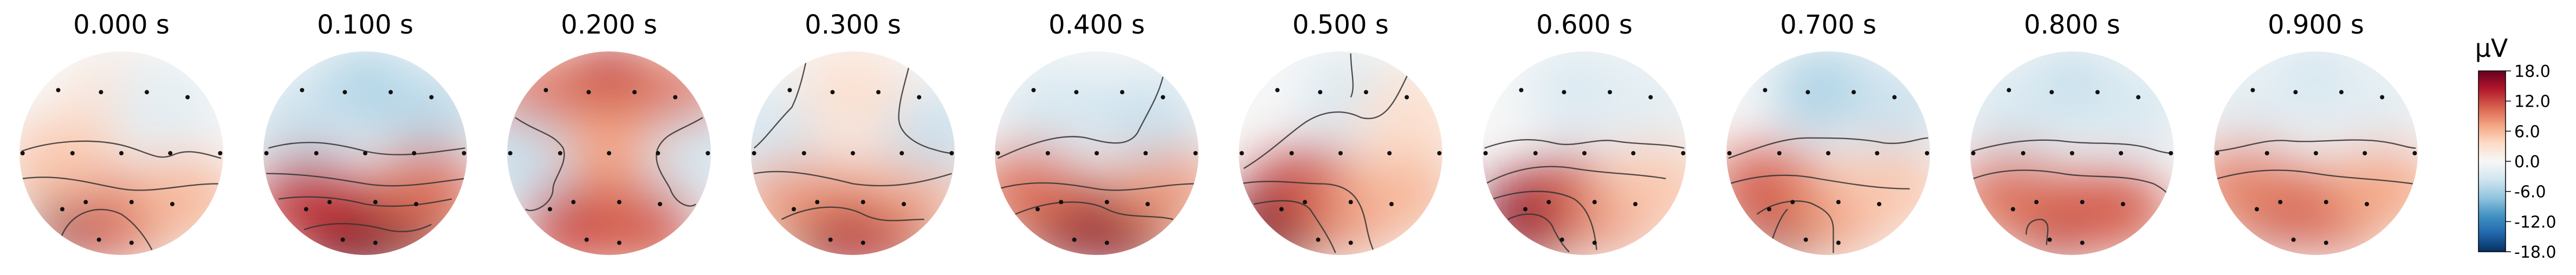  I want to click on topomap-panel: 0.700 s, so click(1828, 132).